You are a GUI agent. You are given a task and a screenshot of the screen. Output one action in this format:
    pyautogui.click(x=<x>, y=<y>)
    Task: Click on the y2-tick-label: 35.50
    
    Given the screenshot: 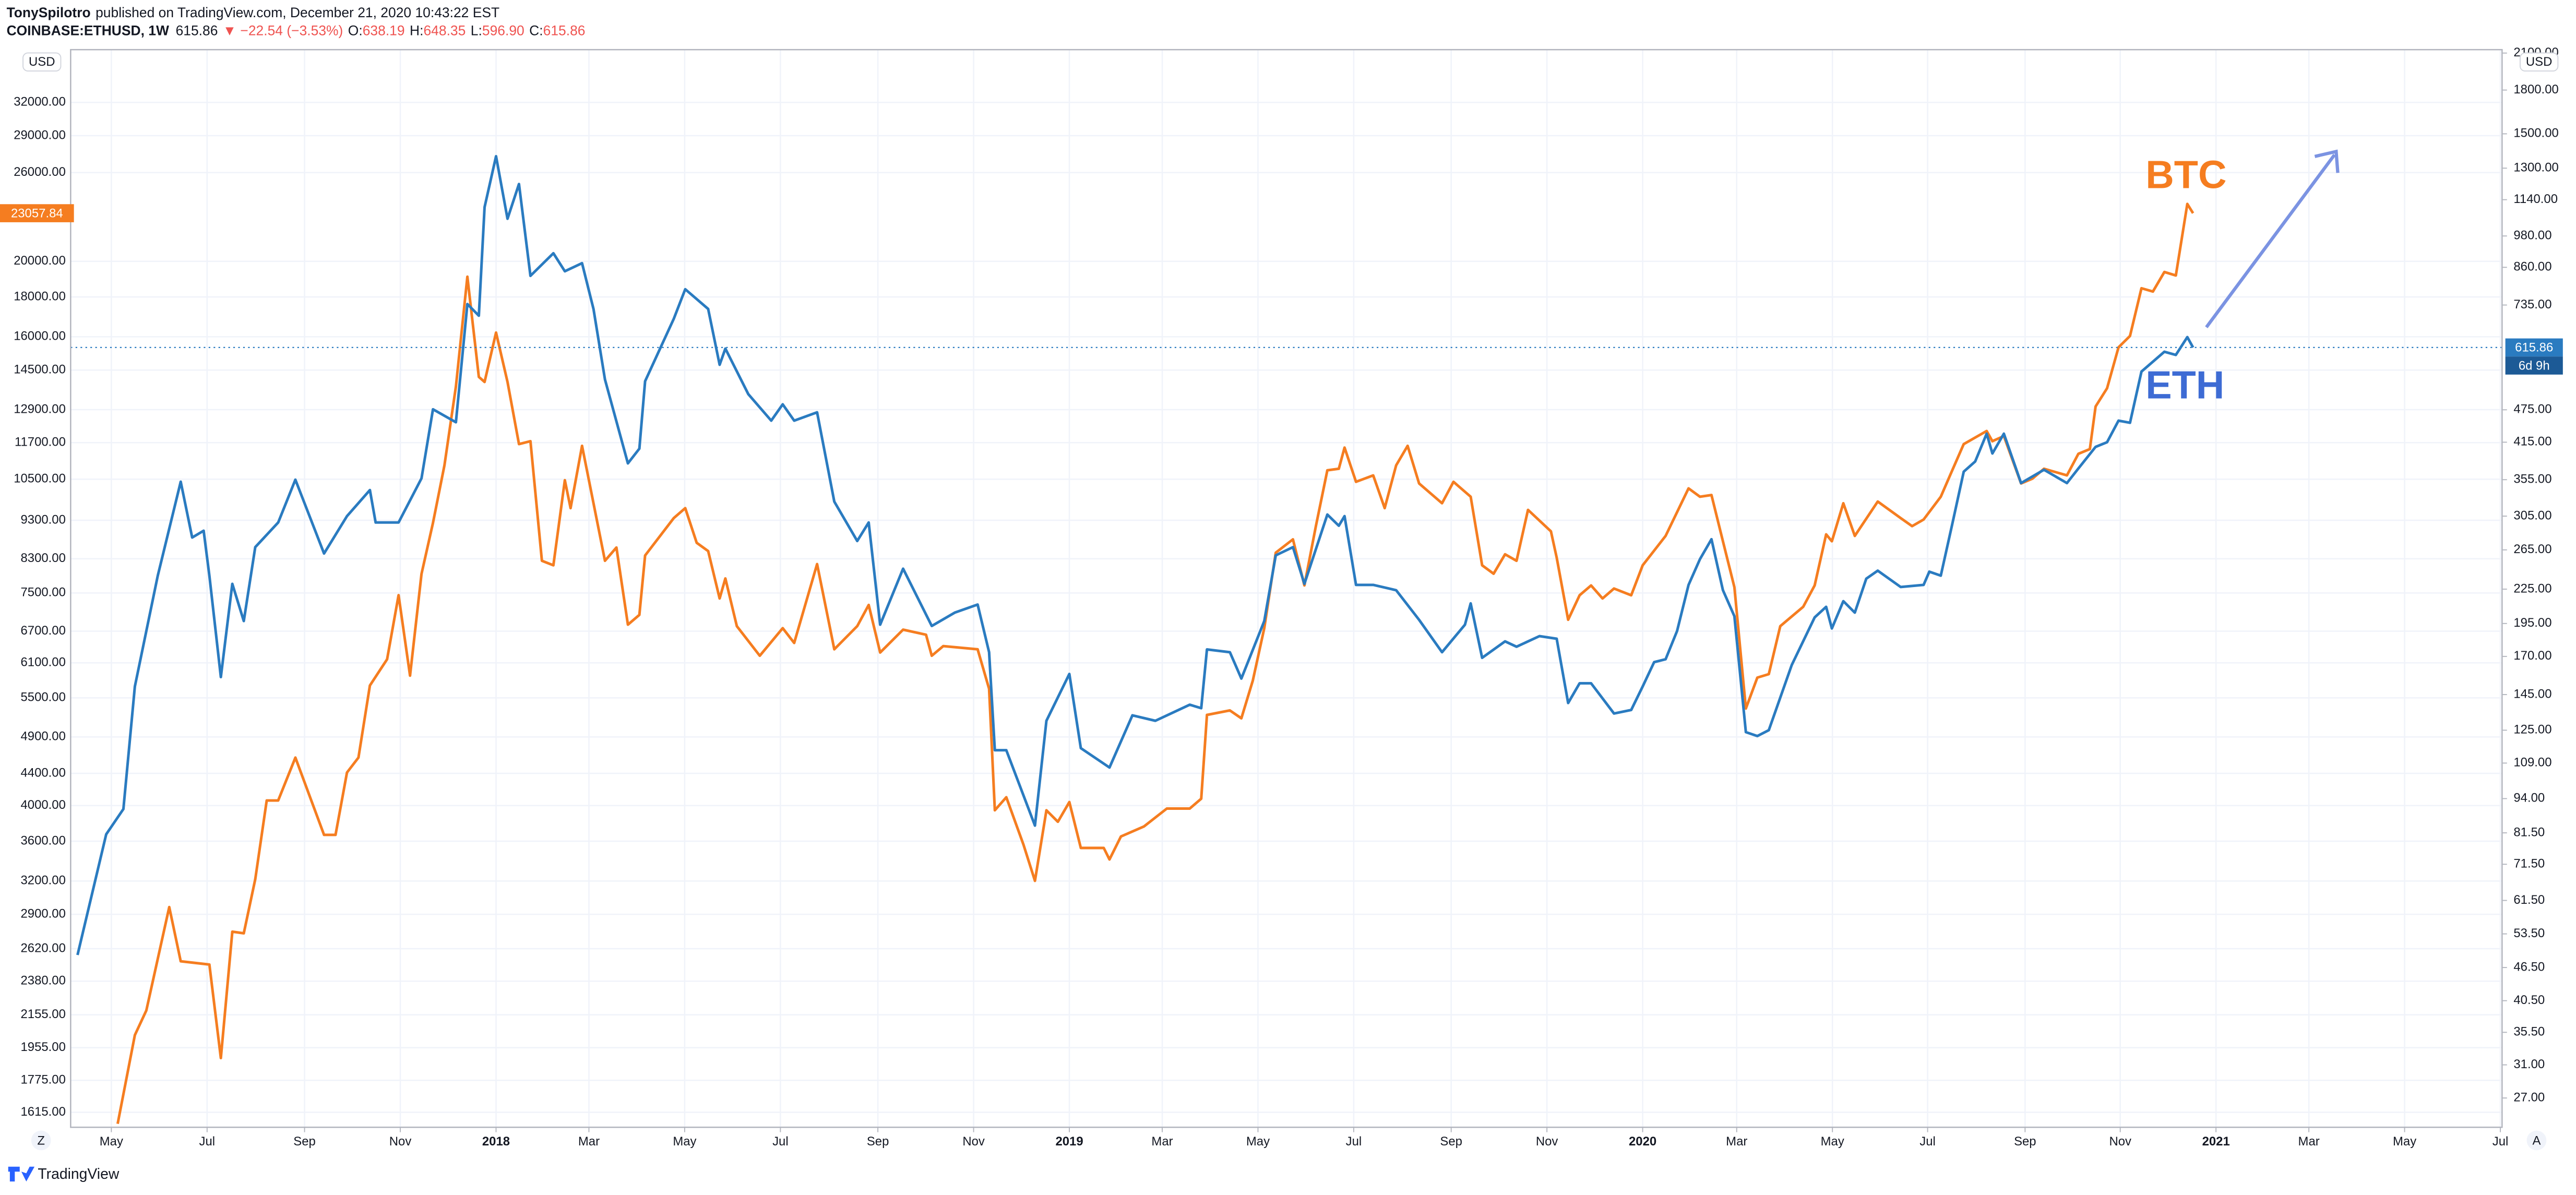 What is the action you would take?
    pyautogui.click(x=2529, y=1032)
    